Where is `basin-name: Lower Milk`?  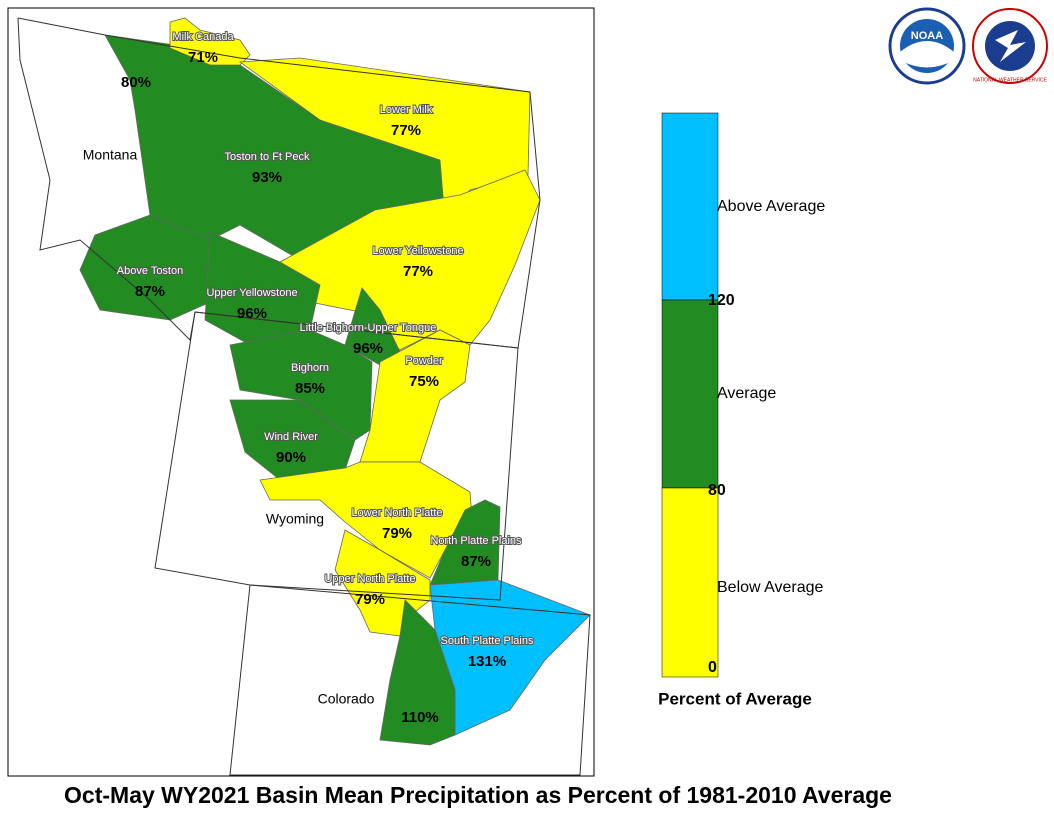 basin-name: Lower Milk is located at coordinates (406, 110).